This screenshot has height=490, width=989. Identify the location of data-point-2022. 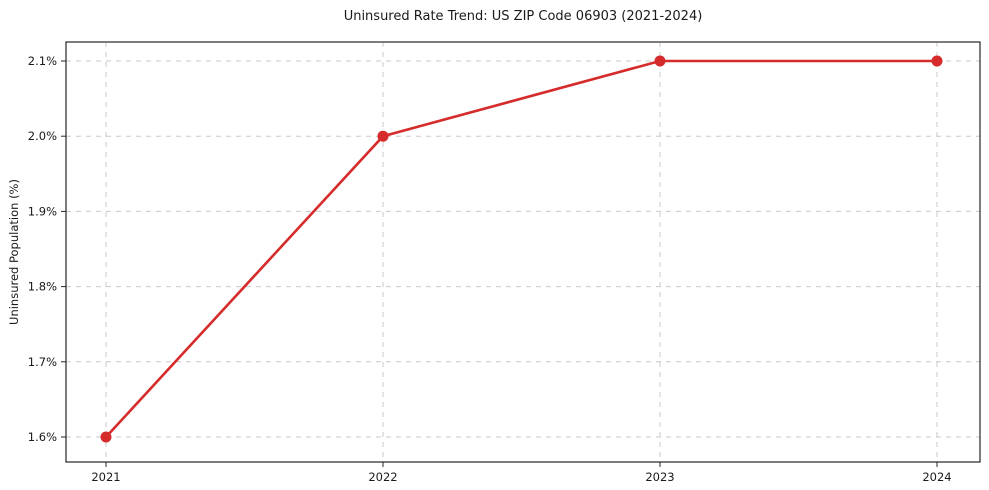
(383, 136).